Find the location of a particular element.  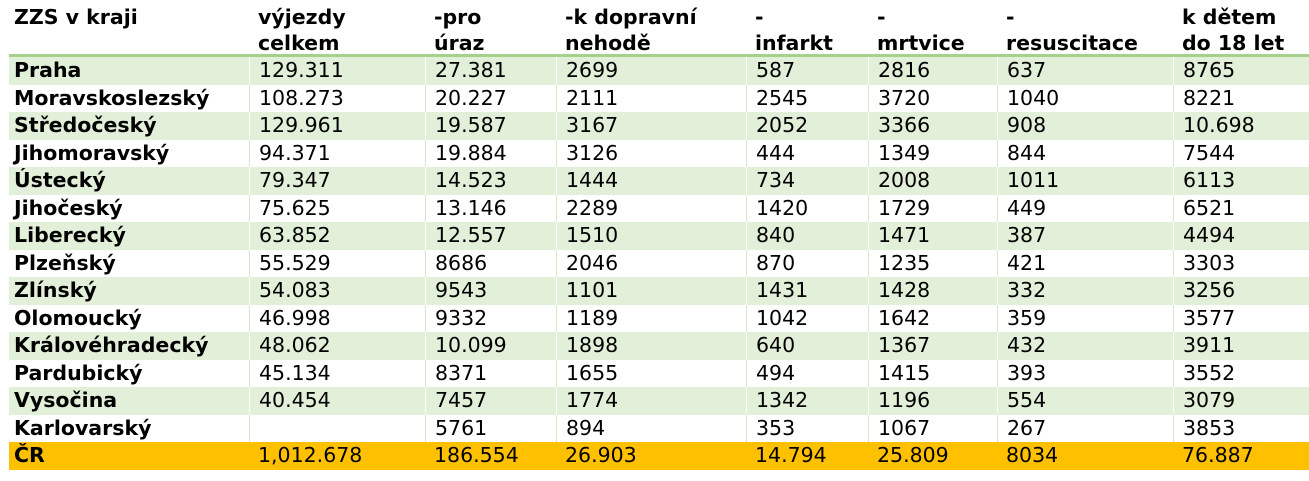

table-cell: 45.134 is located at coordinates (337, 373).